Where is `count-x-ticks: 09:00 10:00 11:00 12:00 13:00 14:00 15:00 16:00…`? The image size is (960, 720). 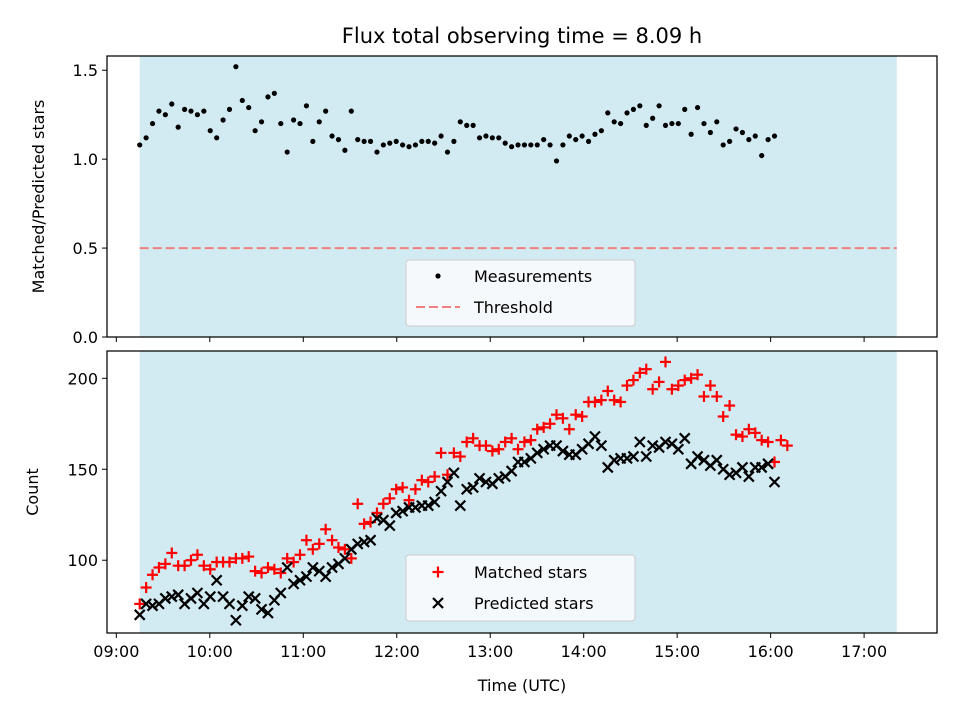
count-x-ticks: 09:00 10:00 11:00 12:00 13:00 14:00 15:00 16:00… is located at coordinates (490, 647).